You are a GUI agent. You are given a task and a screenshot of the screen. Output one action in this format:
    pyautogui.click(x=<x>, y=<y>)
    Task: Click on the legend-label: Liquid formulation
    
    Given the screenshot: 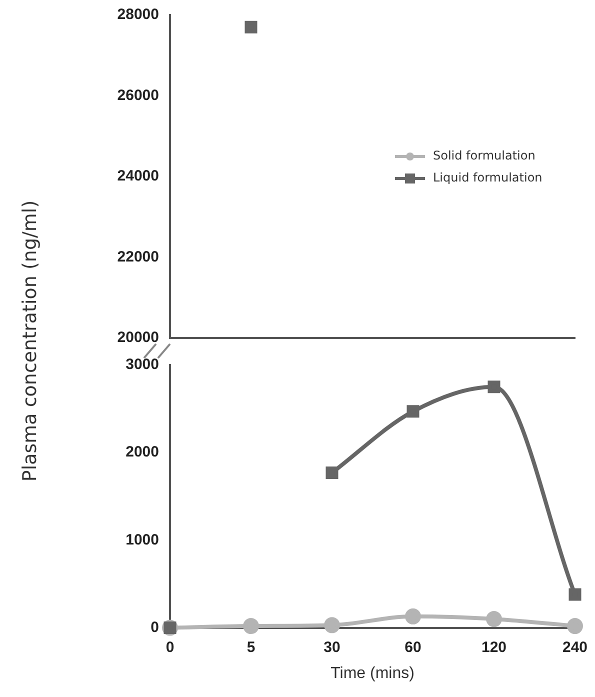 What is the action you would take?
    pyautogui.click(x=487, y=177)
    